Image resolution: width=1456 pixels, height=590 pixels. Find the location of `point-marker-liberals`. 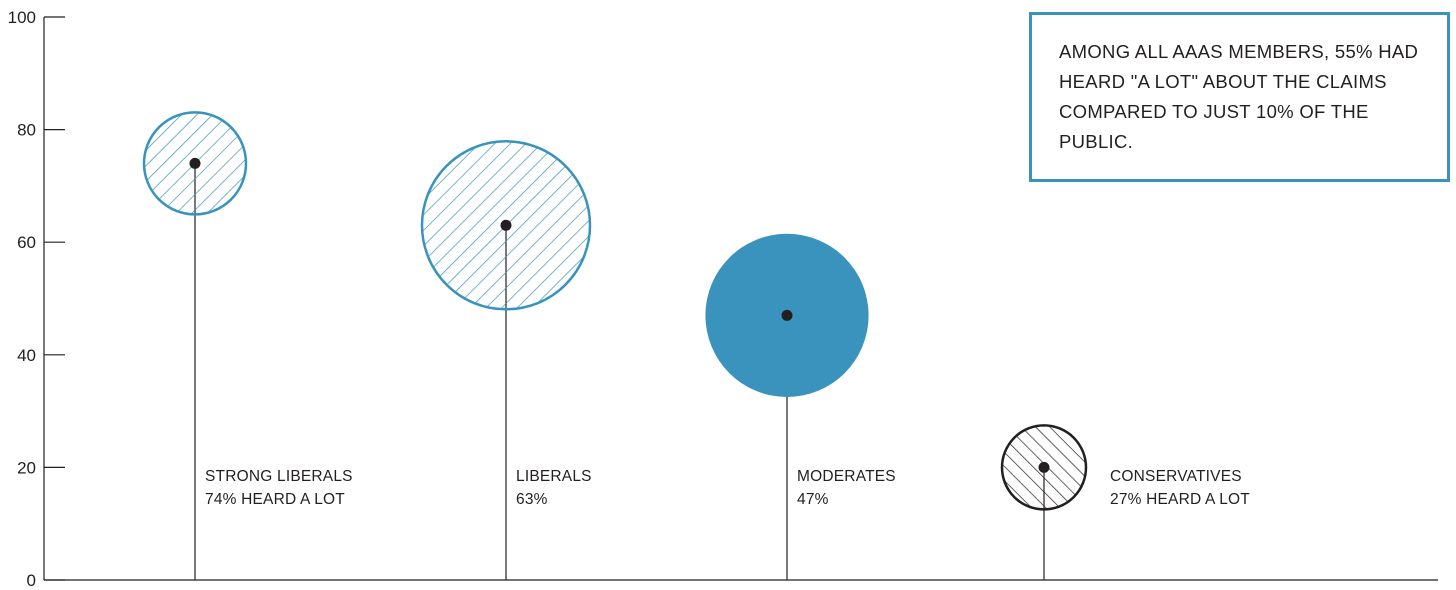

point-marker-liberals is located at coordinates (506, 225).